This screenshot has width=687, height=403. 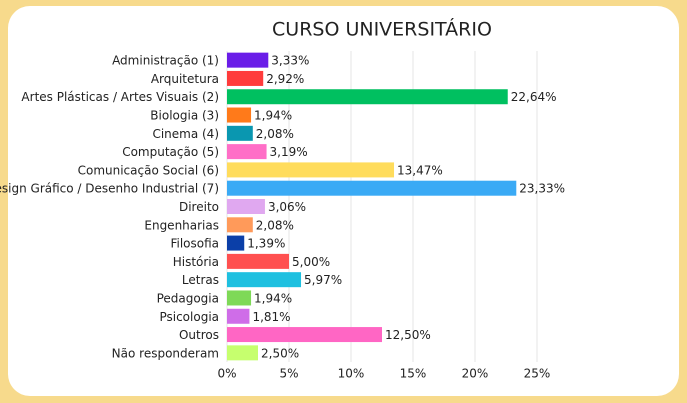 What do you see at coordinates (408, 335) in the screenshot?
I see `value-label: 12,50%` at bounding box center [408, 335].